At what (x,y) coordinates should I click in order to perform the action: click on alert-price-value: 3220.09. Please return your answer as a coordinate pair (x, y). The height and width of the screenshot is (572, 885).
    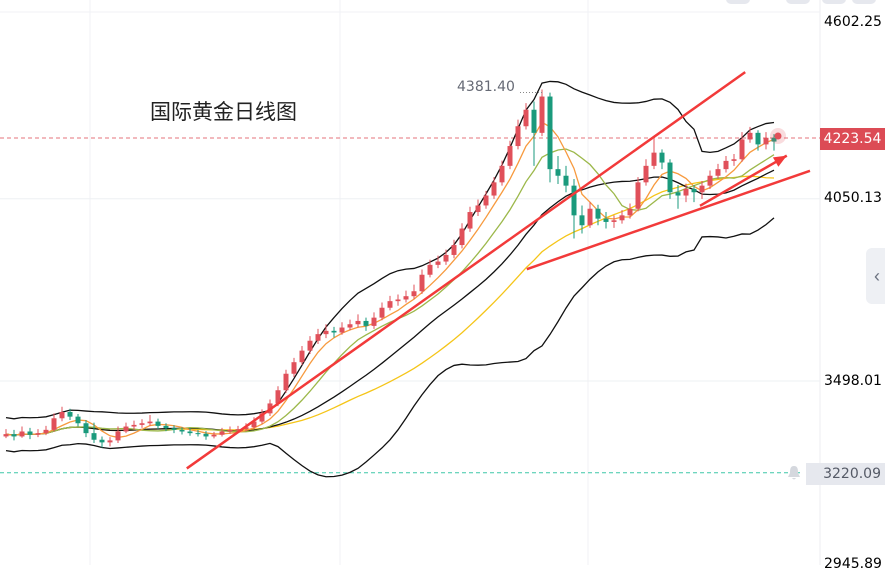
    Looking at the image, I should click on (852, 474).